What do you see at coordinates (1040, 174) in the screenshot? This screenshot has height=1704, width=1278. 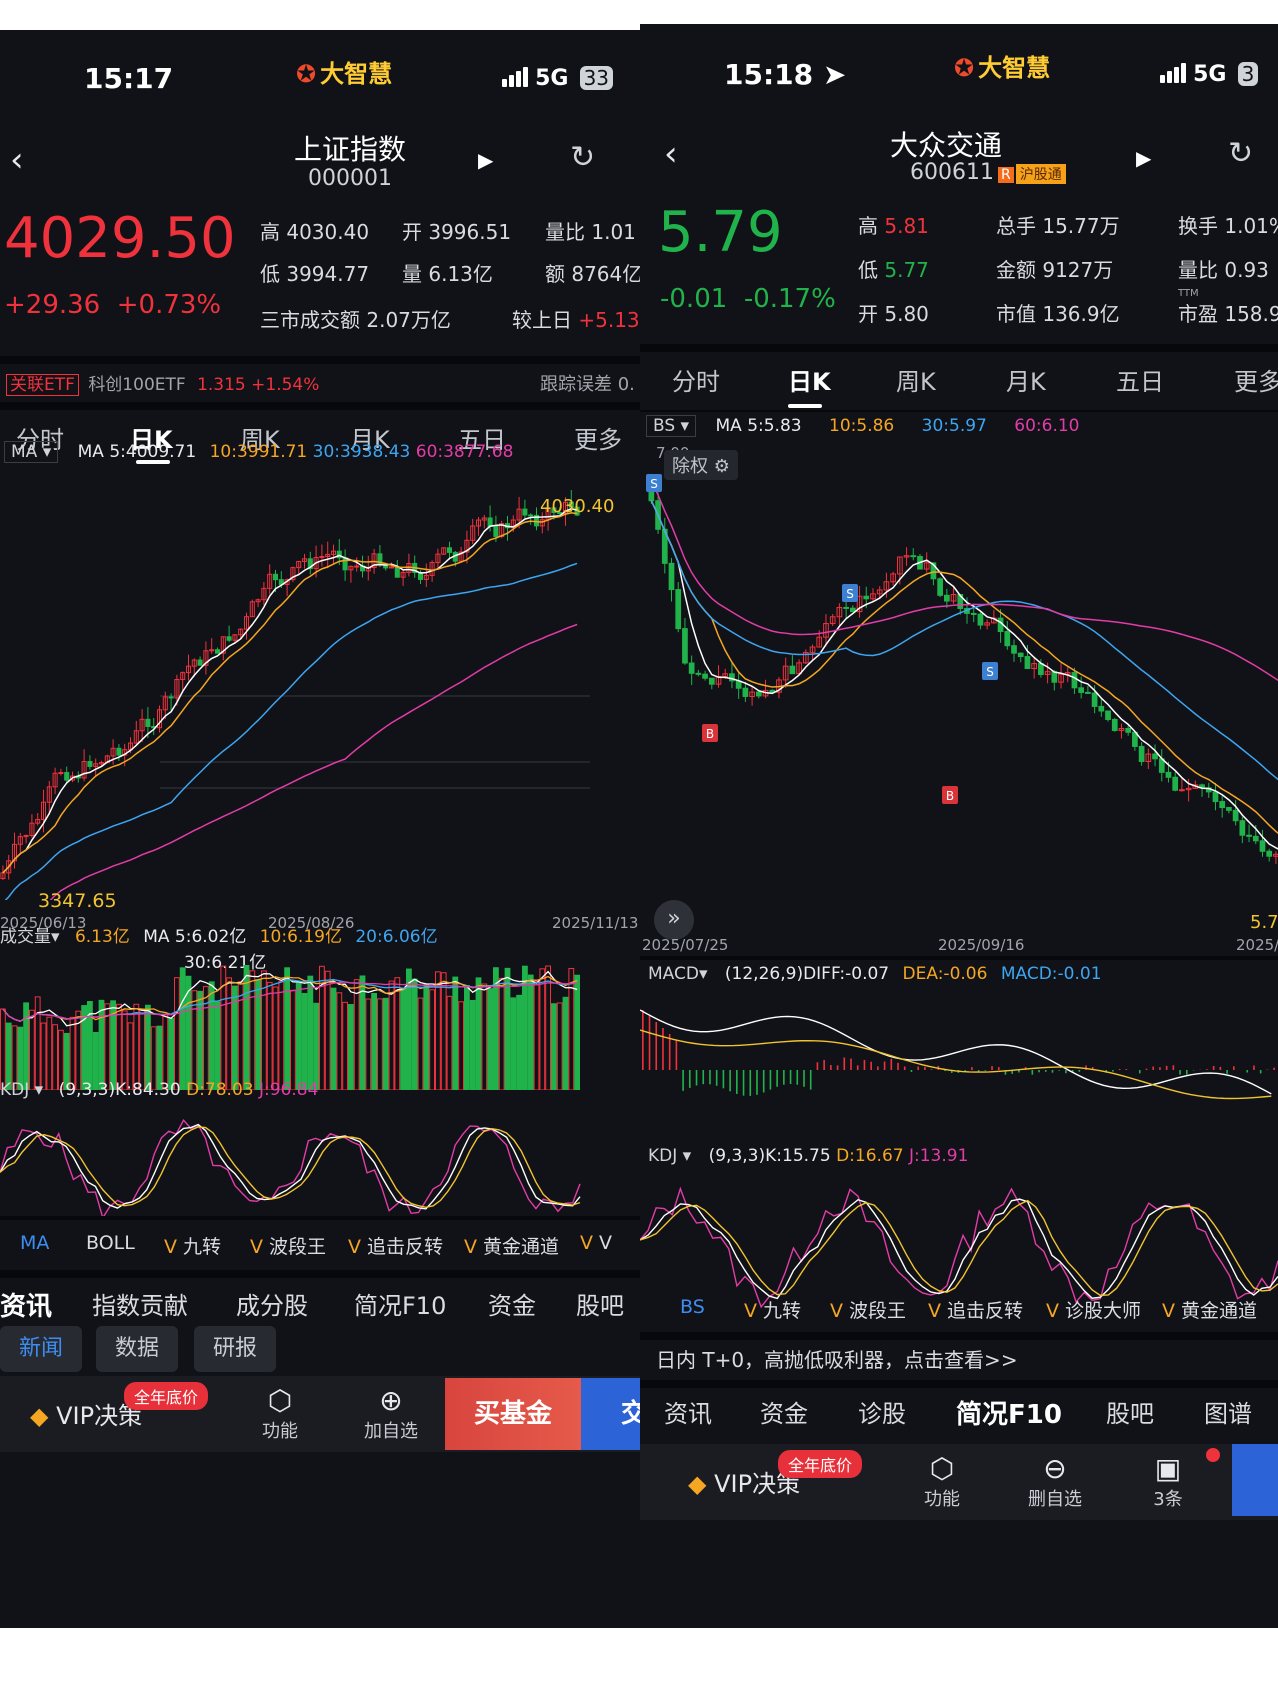 I see `tag-hgt: 沪股通` at bounding box center [1040, 174].